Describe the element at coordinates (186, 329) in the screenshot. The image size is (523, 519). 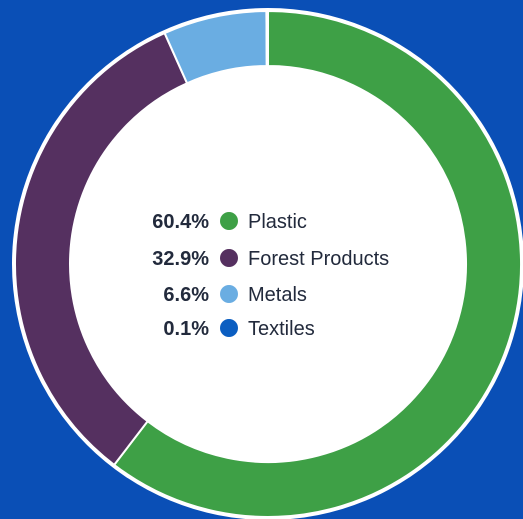
I see `legend-value-textiles: 0.1%` at that location.